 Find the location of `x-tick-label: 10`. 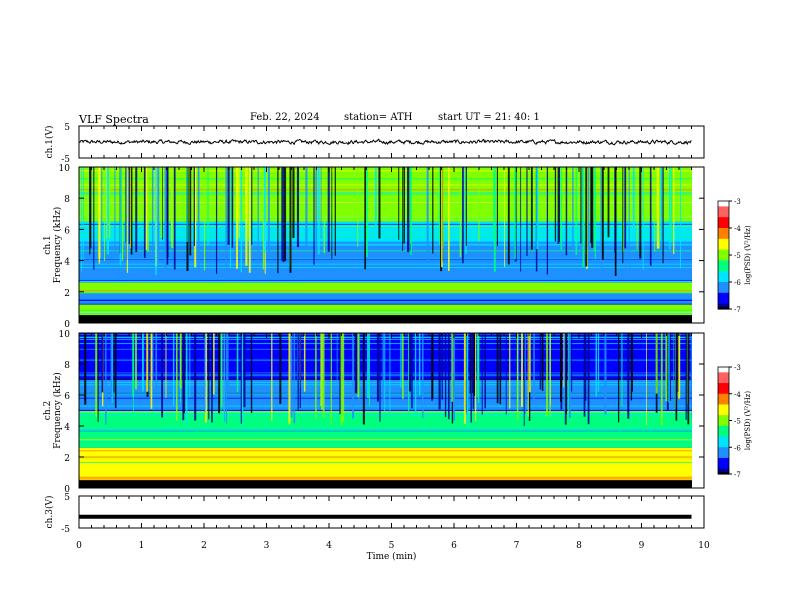

x-tick-label: 10 is located at coordinates (704, 546).